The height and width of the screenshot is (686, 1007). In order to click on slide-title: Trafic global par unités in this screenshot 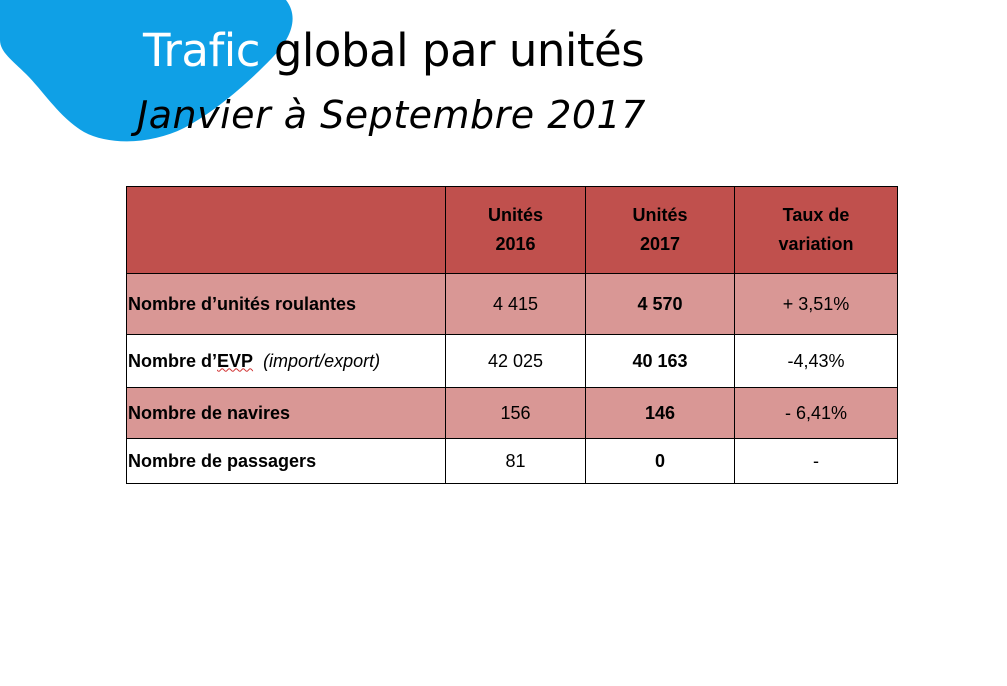, I will do `click(394, 51)`.